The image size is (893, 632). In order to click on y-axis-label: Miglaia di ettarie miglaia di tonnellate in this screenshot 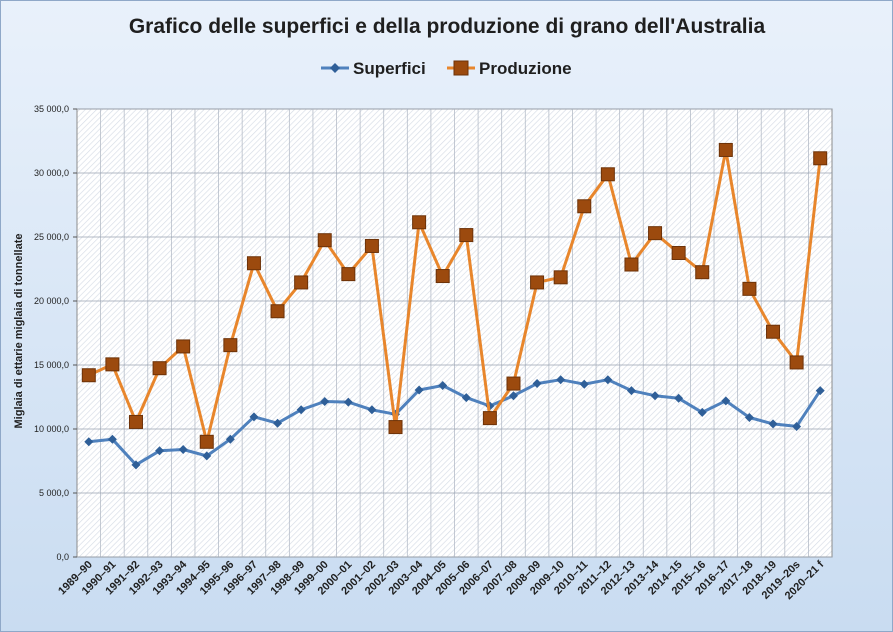, I will do `click(19, 331)`.